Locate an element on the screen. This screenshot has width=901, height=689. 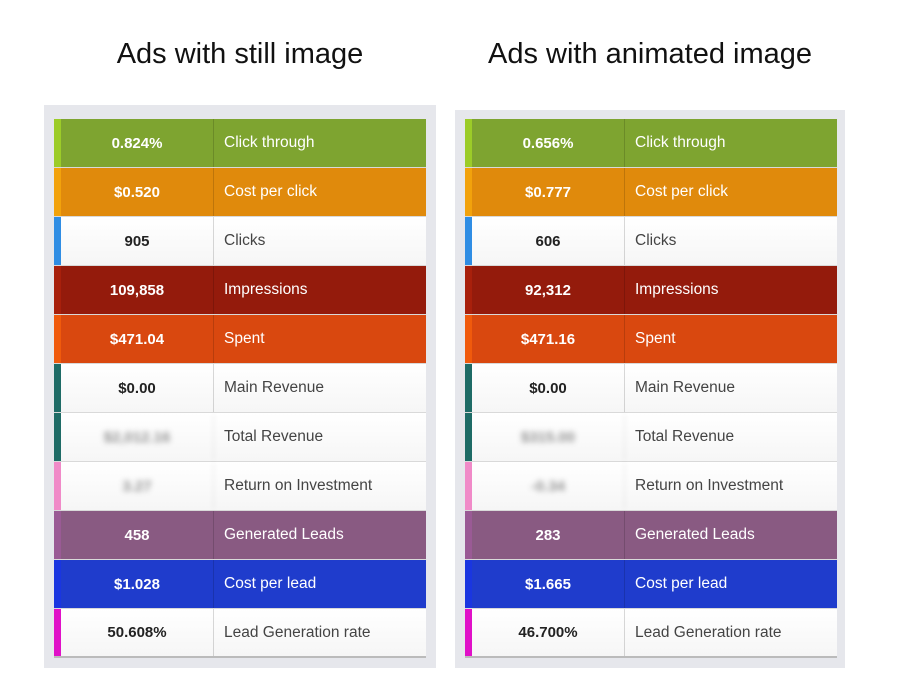
metric-row: 905 Clicks is located at coordinates (240, 241).